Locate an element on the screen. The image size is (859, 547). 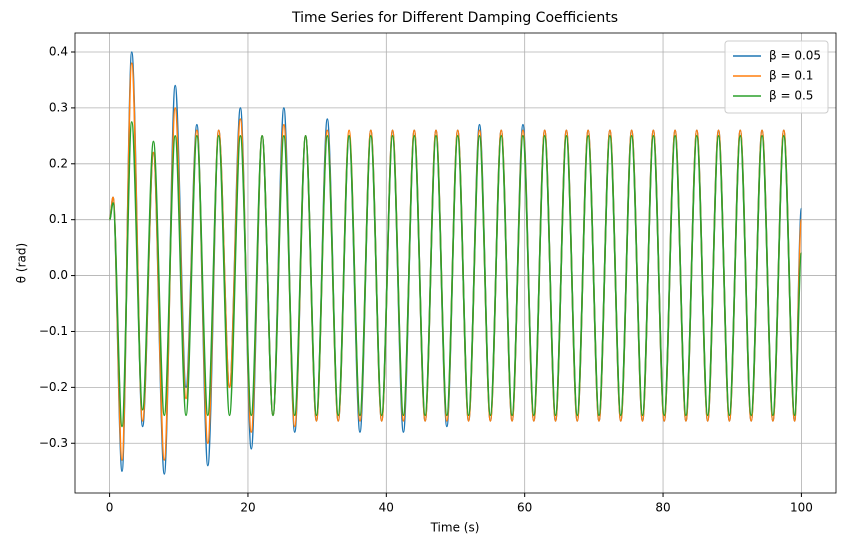
legend-label: β = 0.05 is located at coordinates (795, 56).